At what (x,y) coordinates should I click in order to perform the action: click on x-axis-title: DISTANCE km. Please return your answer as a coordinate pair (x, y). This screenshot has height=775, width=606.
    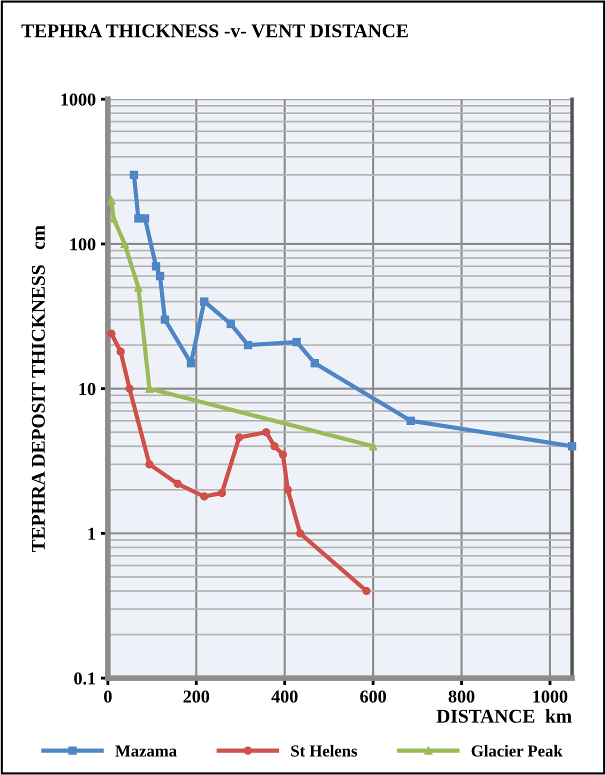
    Looking at the image, I should click on (504, 716).